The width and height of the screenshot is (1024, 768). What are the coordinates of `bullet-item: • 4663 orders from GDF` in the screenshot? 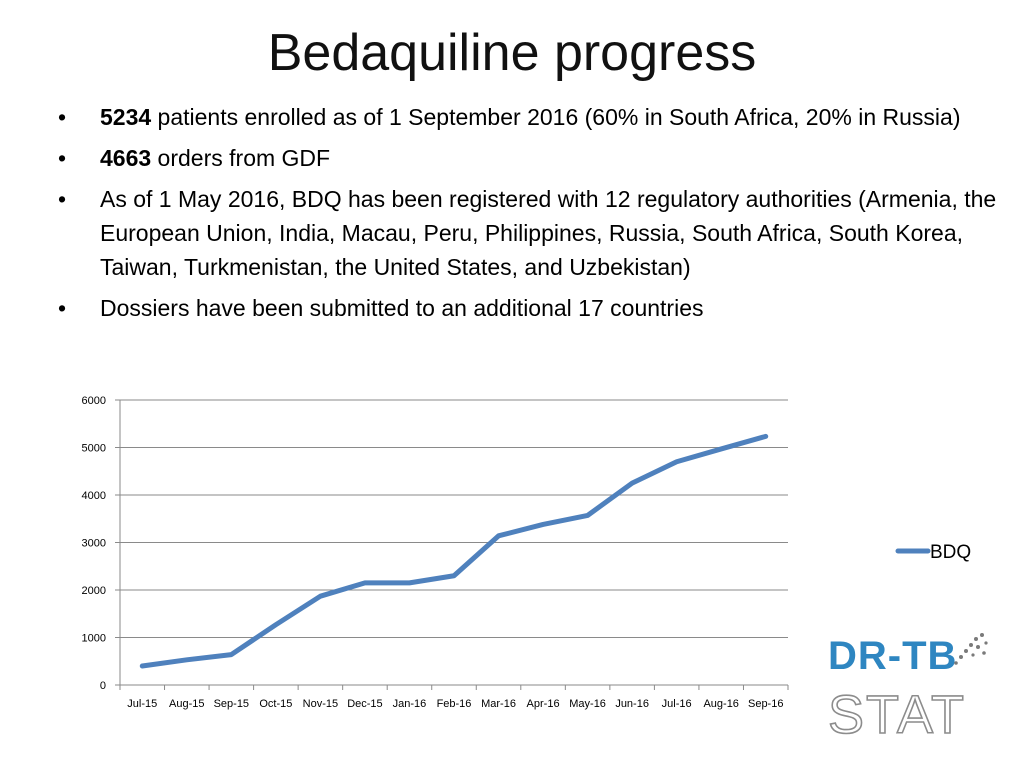 It's located at (532, 158).